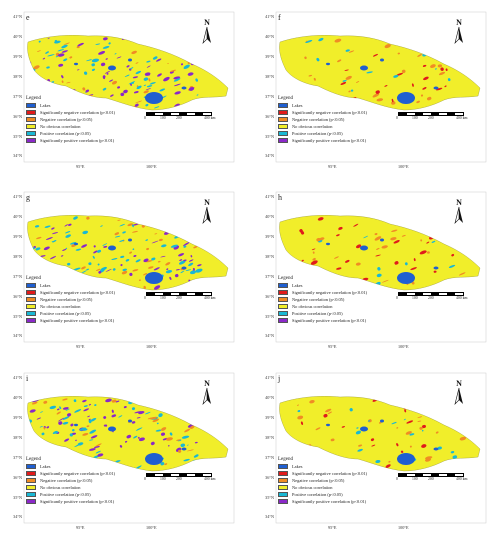 This screenshot has height=550, width=494. I want to click on latitude-label: 35°N, so click(269, 136).